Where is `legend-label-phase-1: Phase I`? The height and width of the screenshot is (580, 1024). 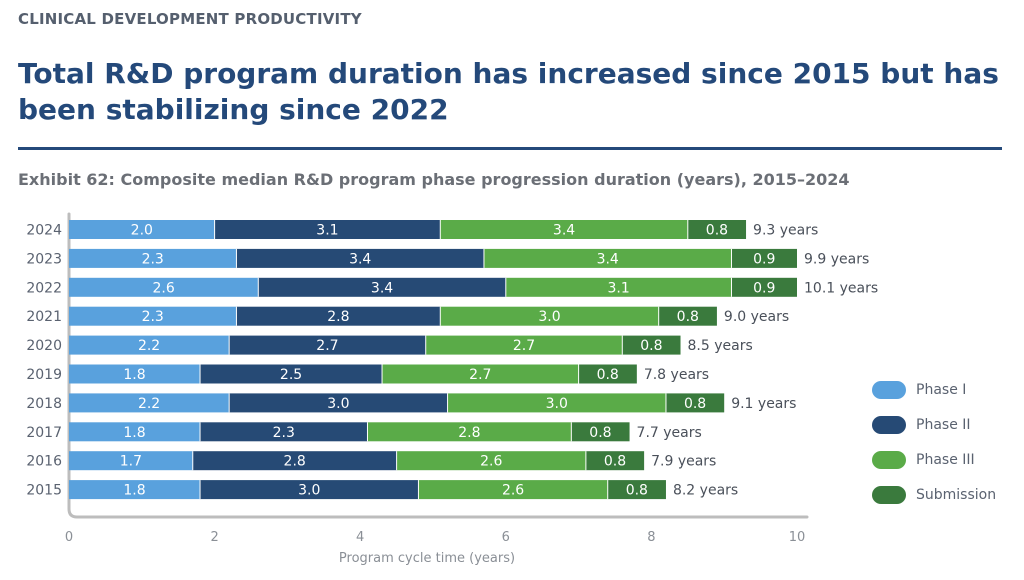 legend-label-phase-1: Phase I is located at coordinates (941, 389).